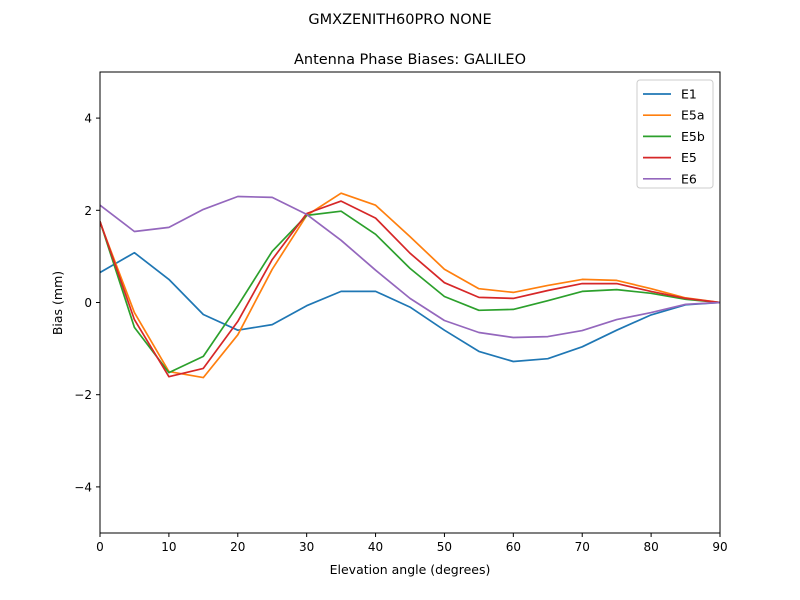 This screenshot has width=800, height=600. Describe the element at coordinates (675, 134) in the screenshot. I see `legend-box` at that location.